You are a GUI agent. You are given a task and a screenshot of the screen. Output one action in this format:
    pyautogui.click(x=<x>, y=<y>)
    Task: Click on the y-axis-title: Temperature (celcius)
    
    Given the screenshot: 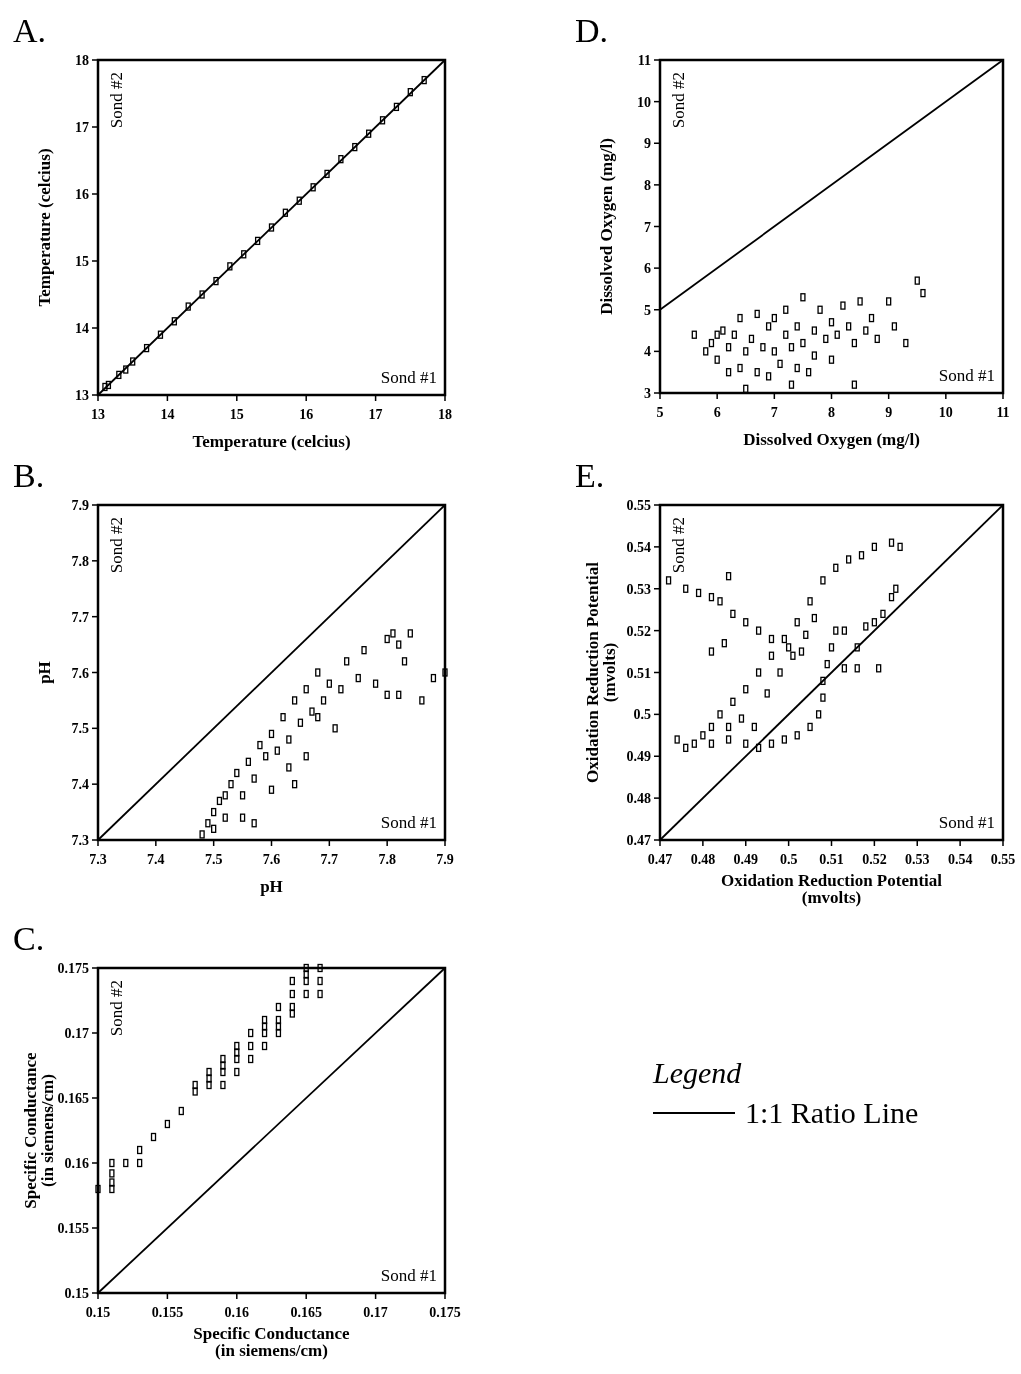 What is the action you would take?
    pyautogui.click(x=44, y=227)
    